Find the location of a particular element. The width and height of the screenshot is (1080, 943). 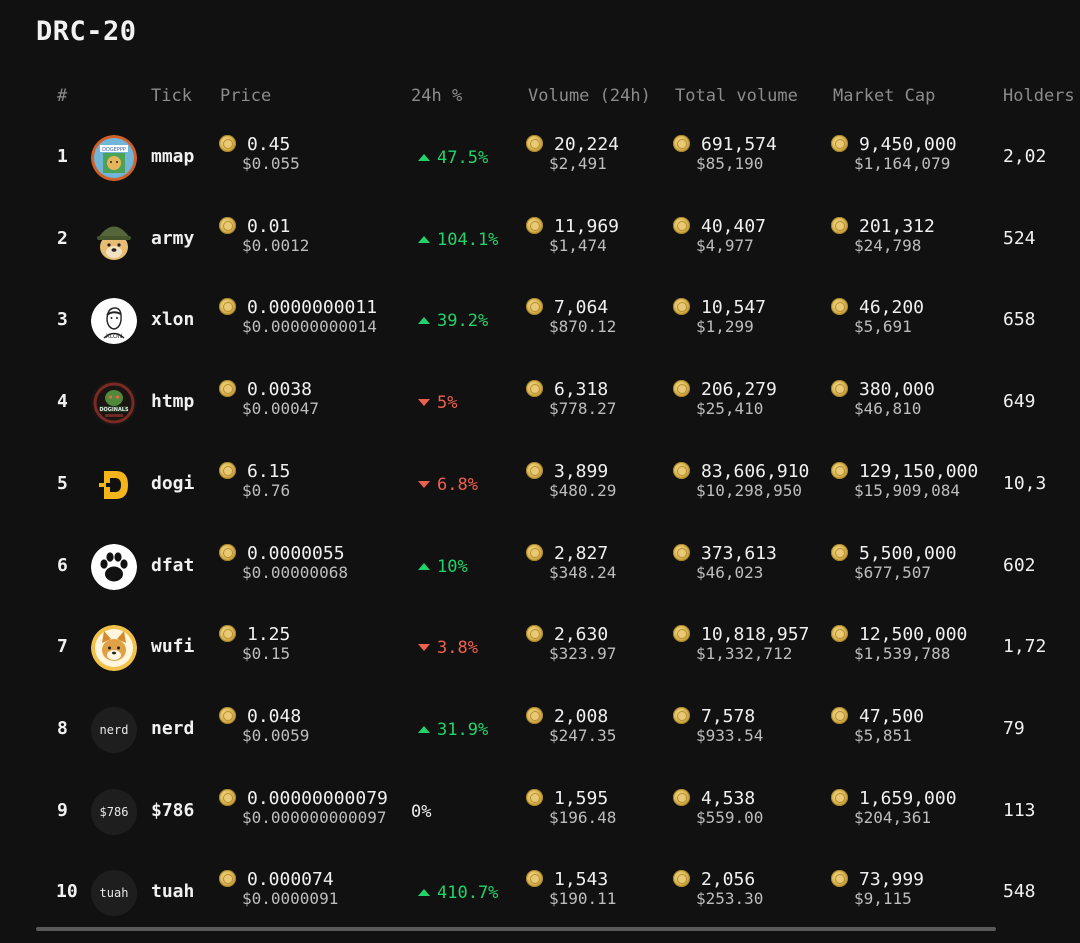

volume-usd: $778.27 is located at coordinates (583, 409).